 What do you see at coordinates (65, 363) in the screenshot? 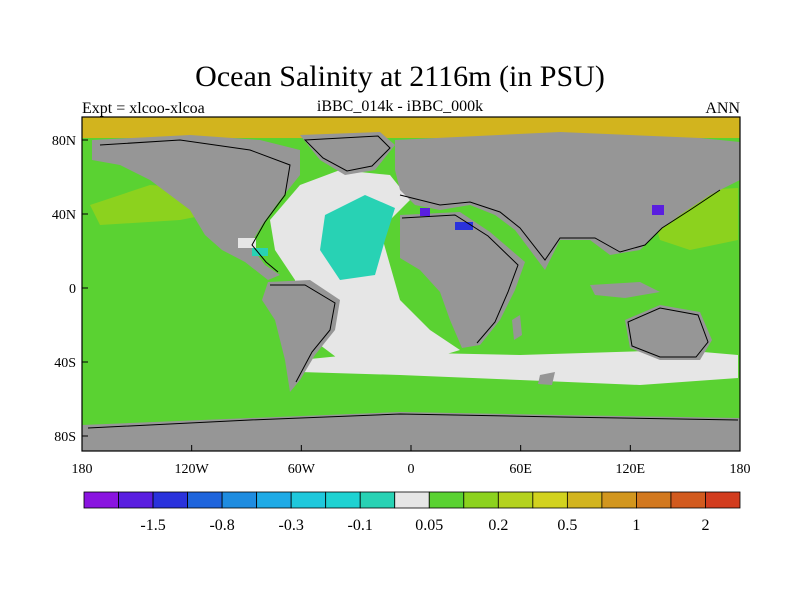
I see `lat-tick-label: 40S` at bounding box center [65, 363].